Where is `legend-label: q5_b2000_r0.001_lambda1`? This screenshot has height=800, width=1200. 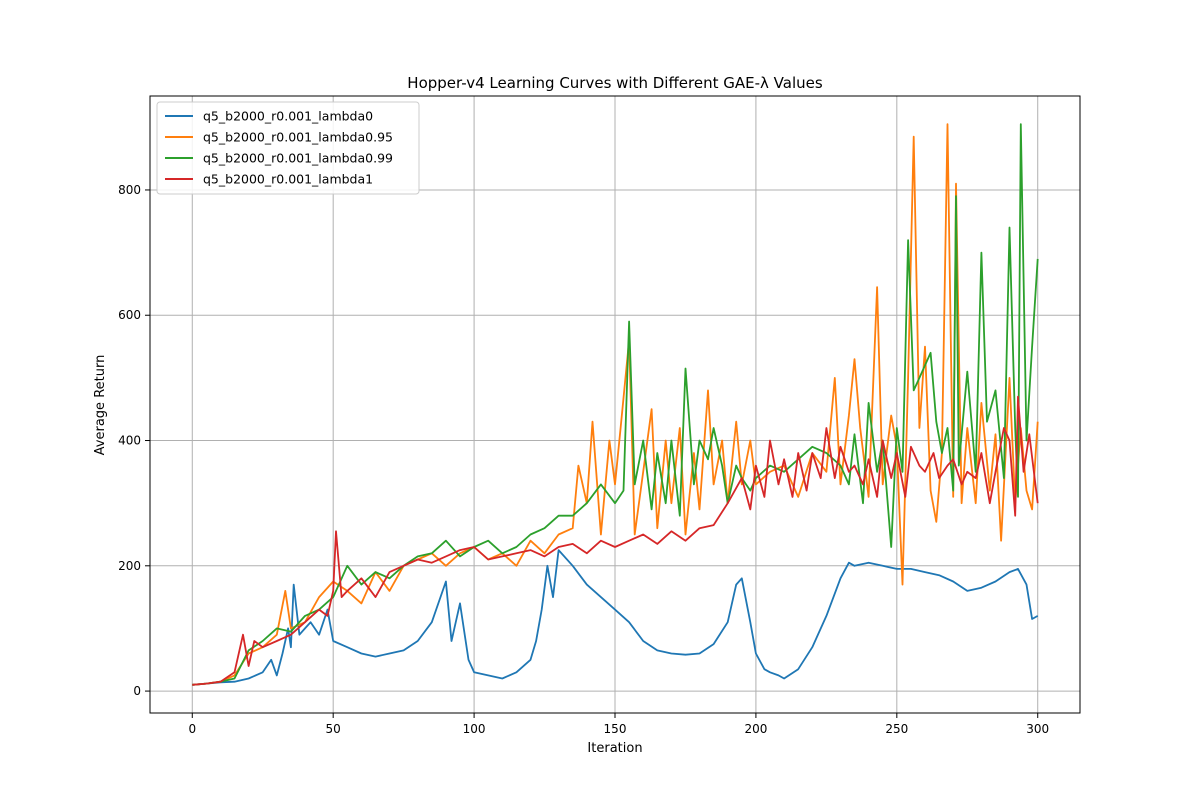 legend-label: q5_b2000_r0.001_lambda1 is located at coordinates (288, 179).